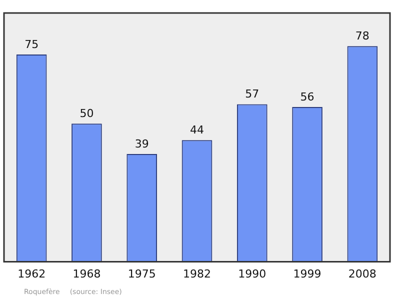  What do you see at coordinates (307, 273) in the screenshot?
I see `x-tick-label: 1999` at bounding box center [307, 273].